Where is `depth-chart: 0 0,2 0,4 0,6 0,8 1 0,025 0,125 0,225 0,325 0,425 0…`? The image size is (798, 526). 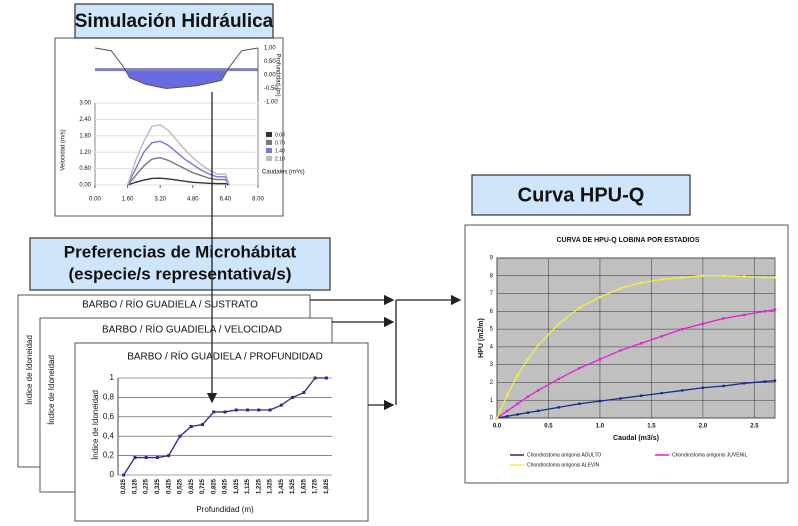
depth-chart: 0 0,2 0,4 0,6 0,8 1 0,025 0,125 0,225 0,325 0,425 0… is located at coordinates (217, 443).